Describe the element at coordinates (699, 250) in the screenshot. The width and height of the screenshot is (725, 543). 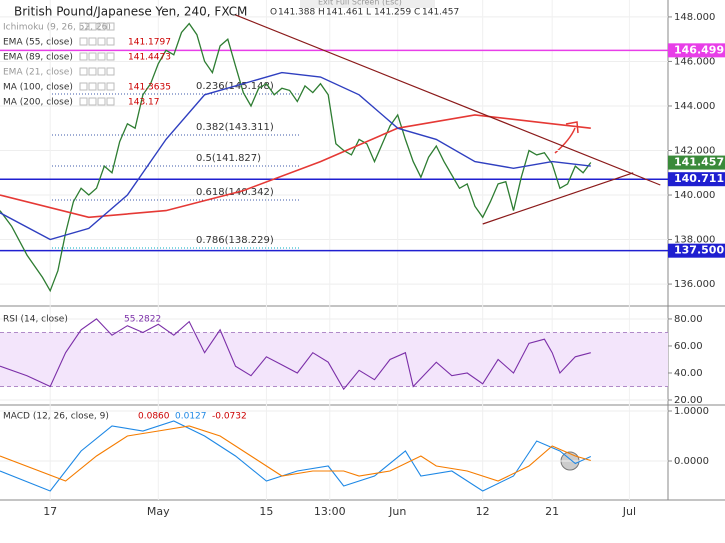
I see `level-label: 137.500` at that location.